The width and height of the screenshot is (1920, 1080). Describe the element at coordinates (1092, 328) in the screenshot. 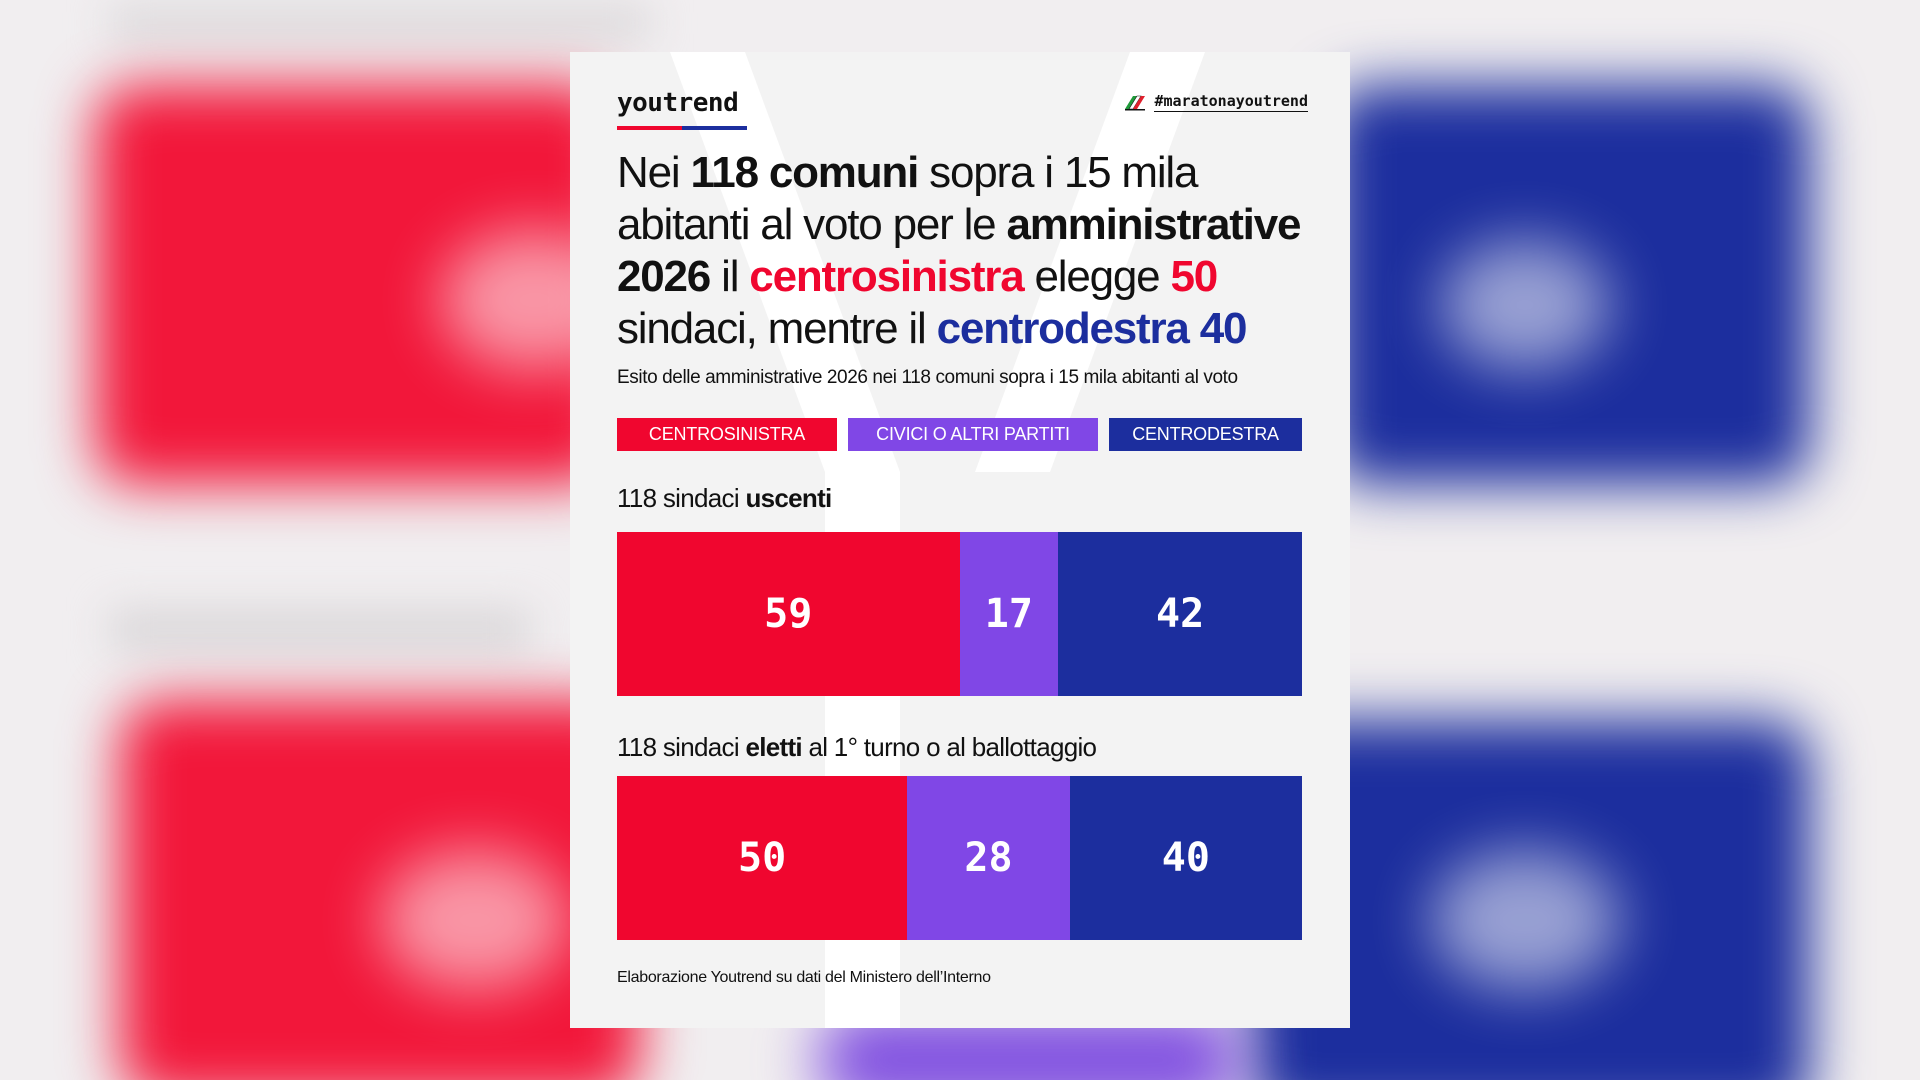

I see `headline-centrodestra: centrodestra 40` at that location.